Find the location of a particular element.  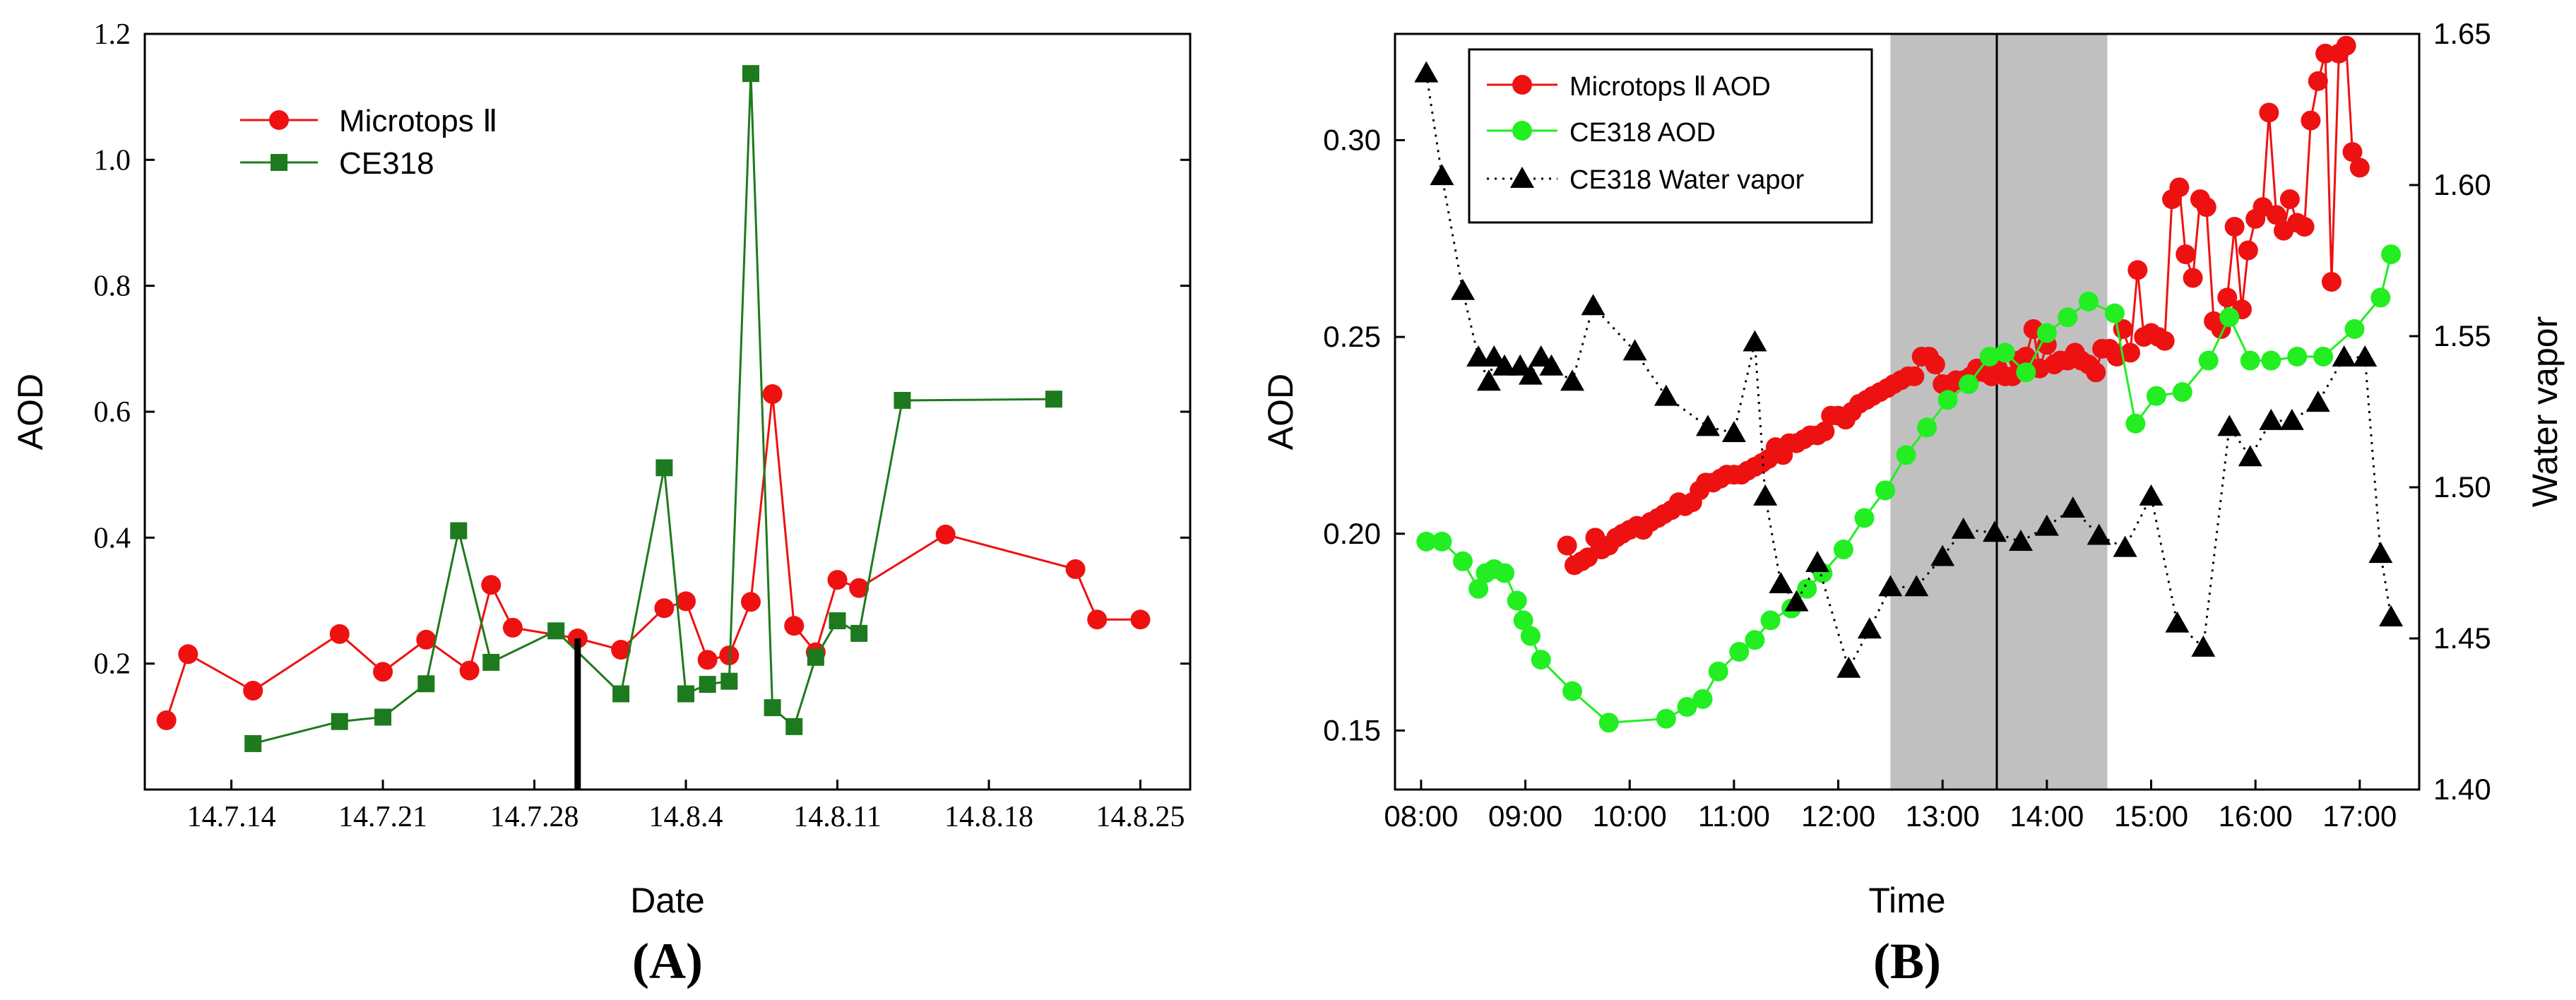

panel-b-x-tick-label: 09:00 is located at coordinates (1525, 816).